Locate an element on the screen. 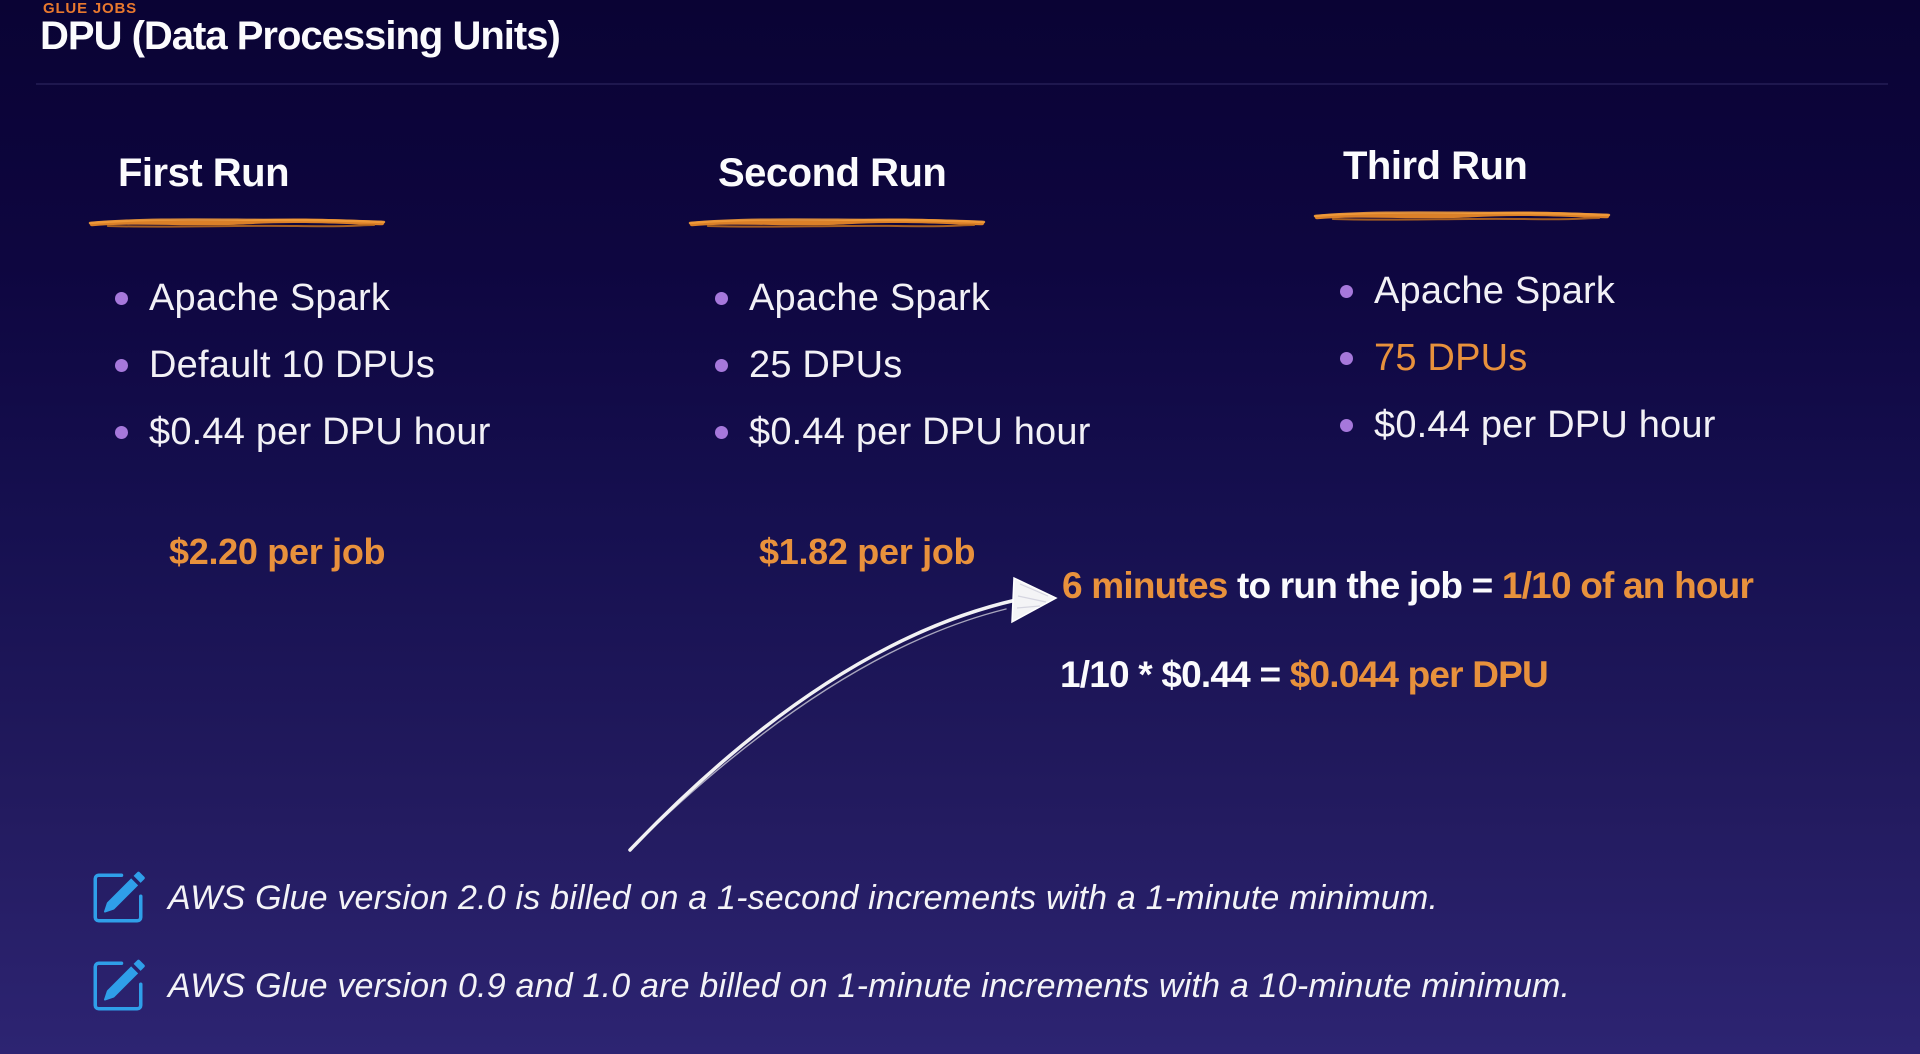 This screenshot has width=1920, height=1054. calc-highlight: $0.044 per DPU is located at coordinates (1419, 674).